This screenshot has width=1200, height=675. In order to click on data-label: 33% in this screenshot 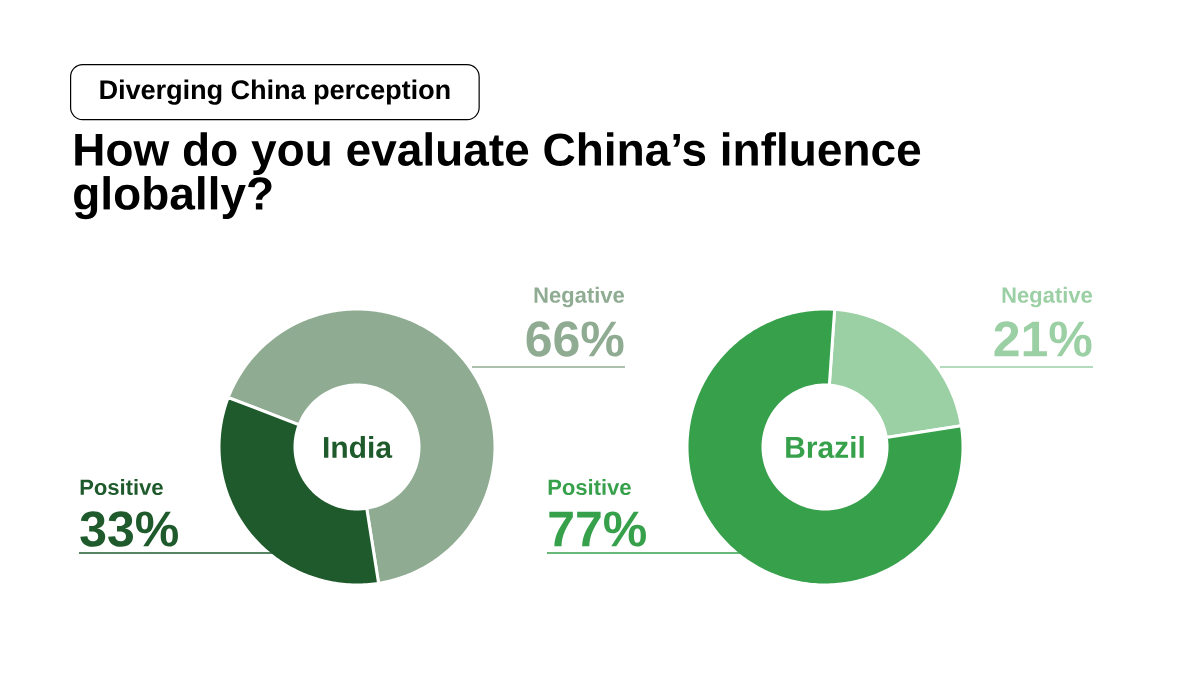, I will do `click(129, 529)`.